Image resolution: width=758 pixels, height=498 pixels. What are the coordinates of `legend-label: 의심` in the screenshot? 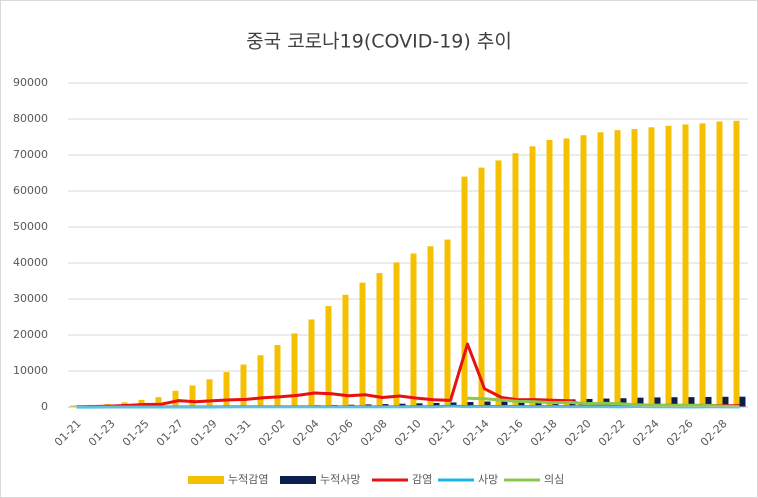 It's located at (554, 479).